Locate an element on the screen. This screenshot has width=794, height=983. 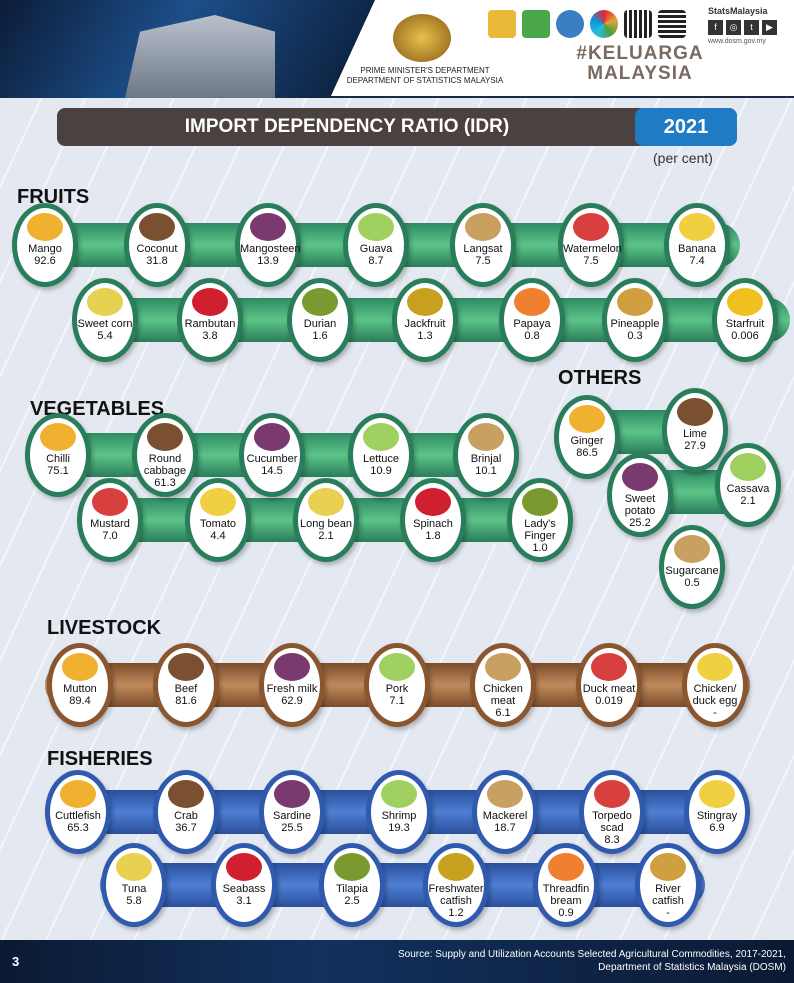
item-name: Brinjal is located at coordinates (486, 459).